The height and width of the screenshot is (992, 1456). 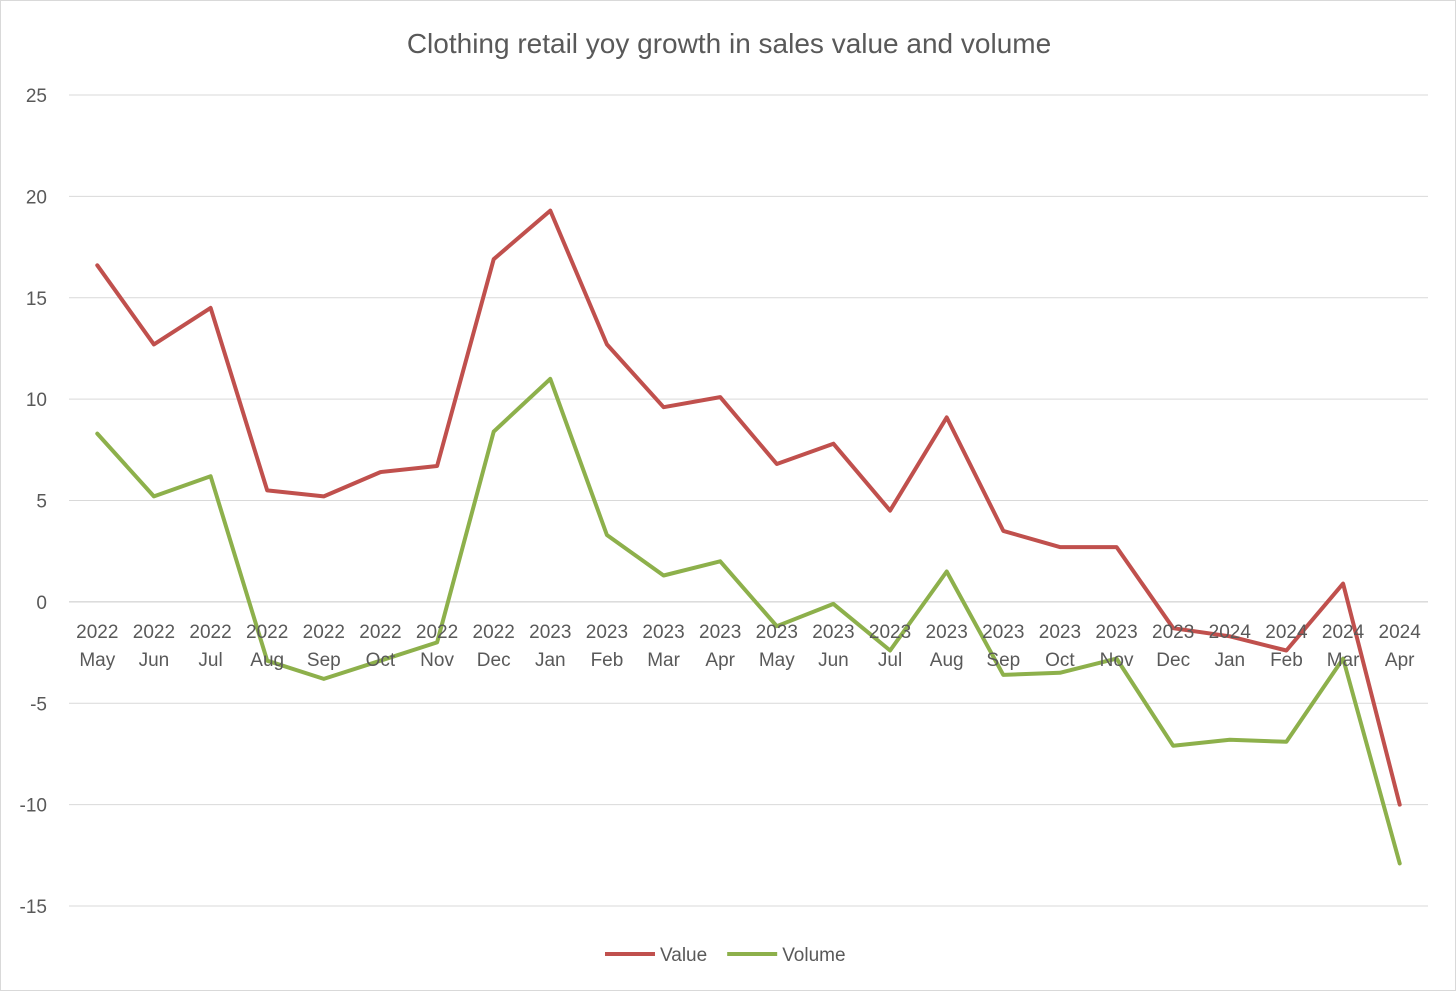 I want to click on y-tick-label: 20, so click(x=36, y=197).